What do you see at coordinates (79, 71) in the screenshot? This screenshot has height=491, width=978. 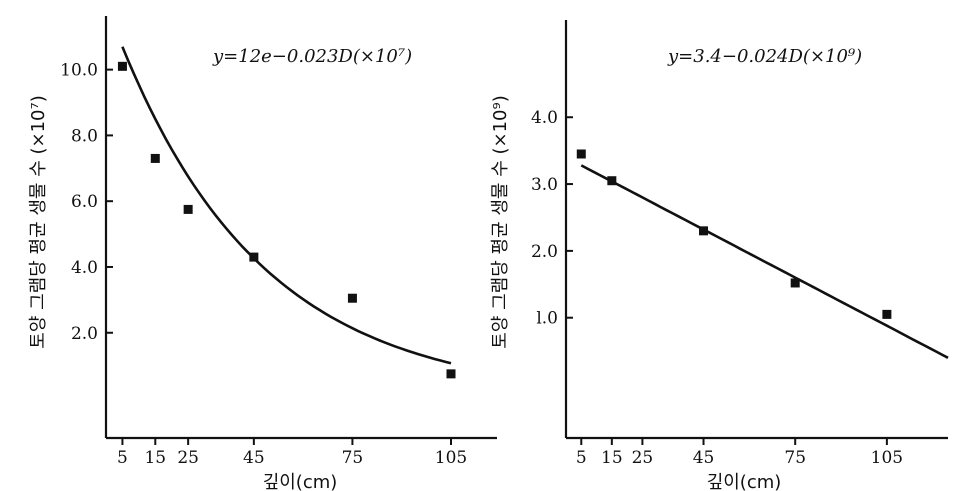 I see `y-tick-label: 10.0` at bounding box center [79, 71].